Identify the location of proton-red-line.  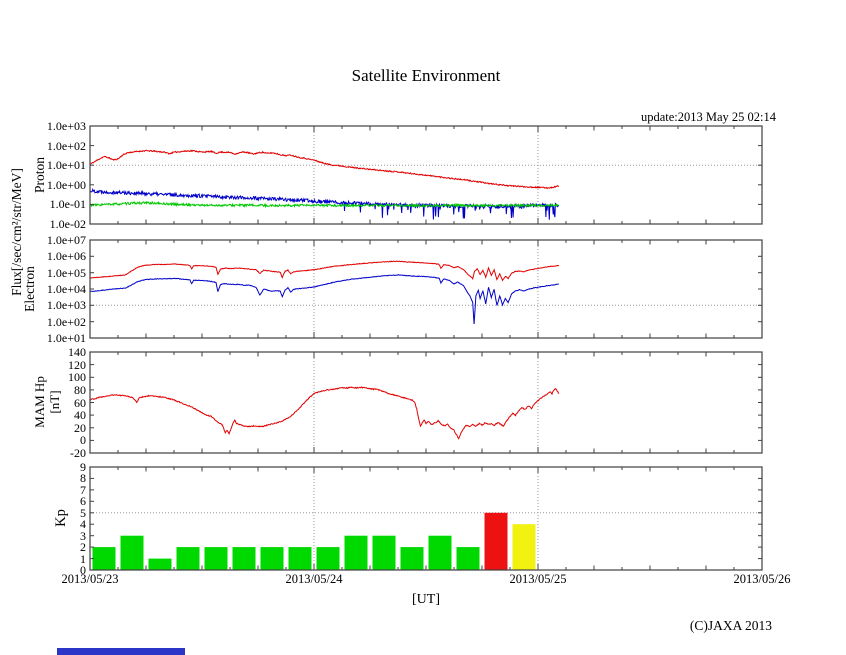
(324, 169).